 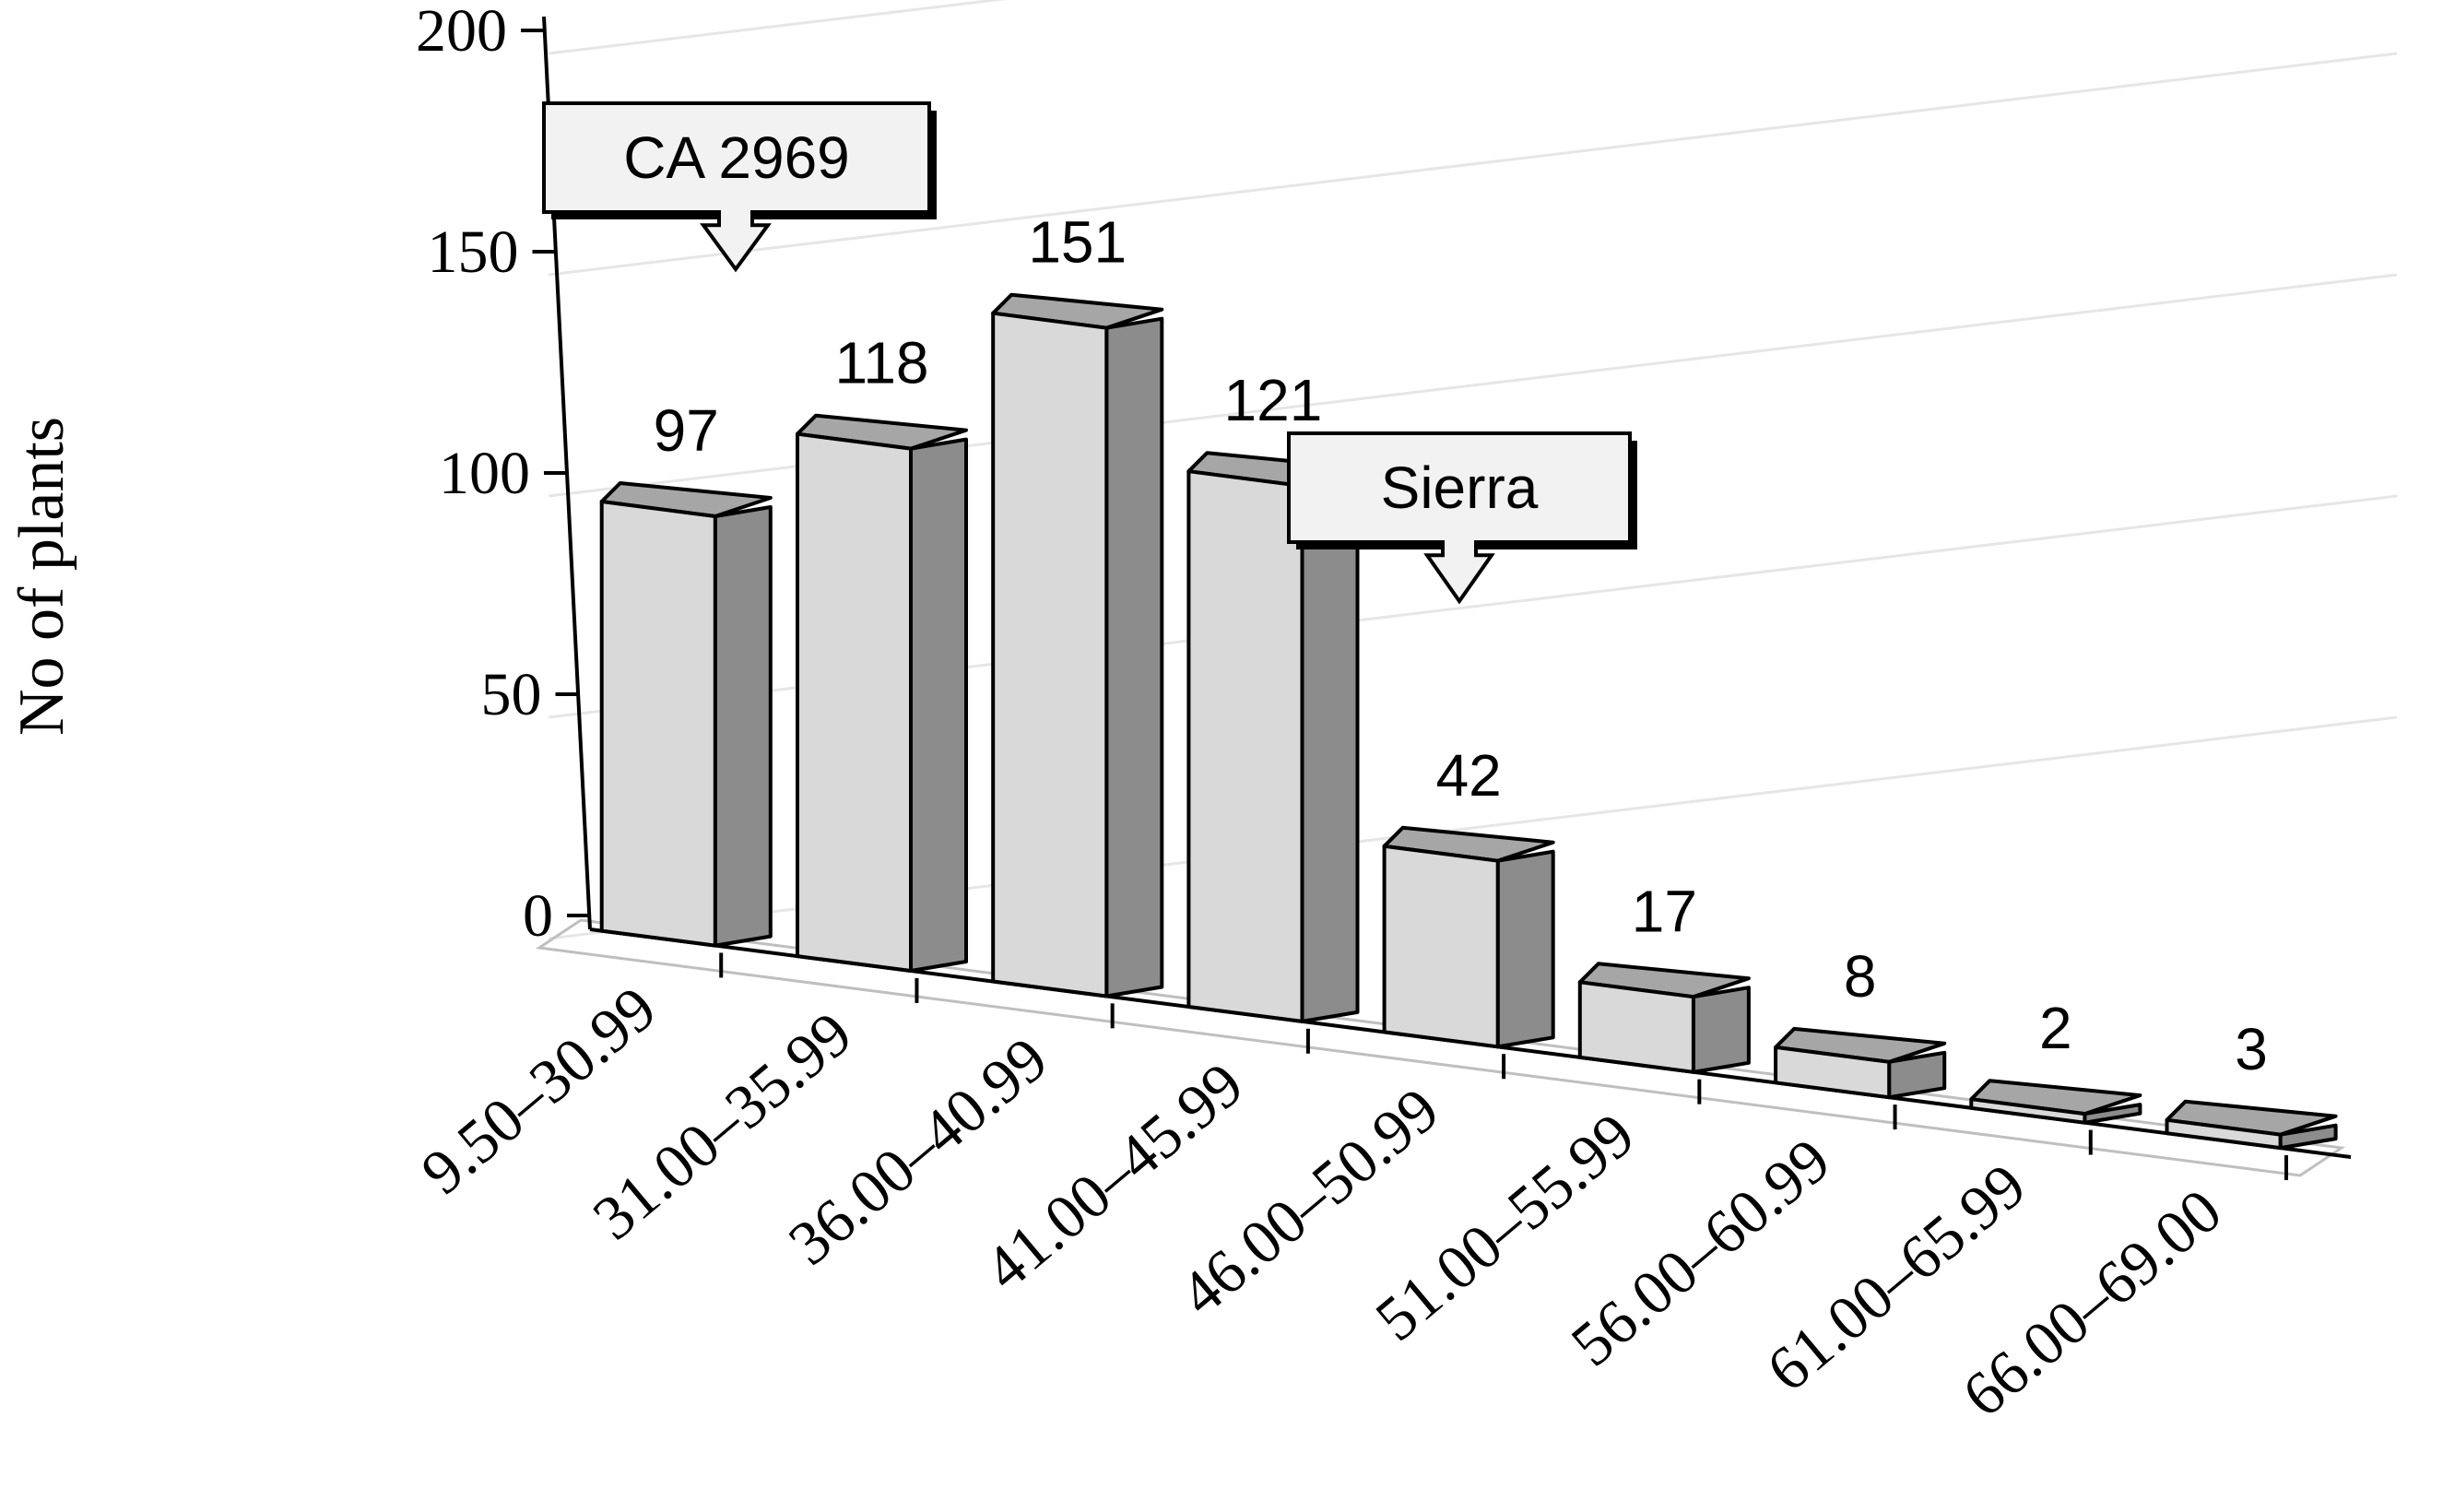 What do you see at coordinates (2252, 1049) in the screenshot?
I see `data-label: 3` at bounding box center [2252, 1049].